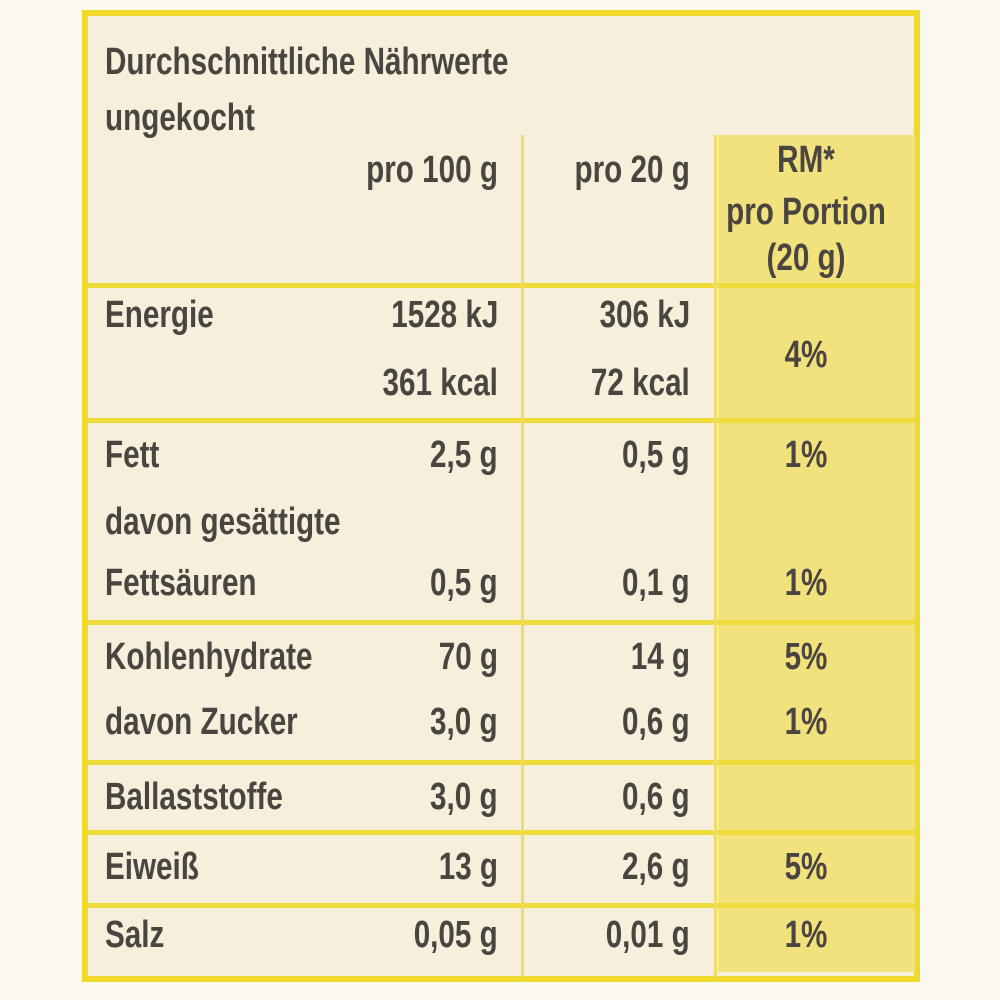 The width and height of the screenshot is (1000, 1000). Describe the element at coordinates (806, 160) in the screenshot. I see `column-header: RM*` at that location.